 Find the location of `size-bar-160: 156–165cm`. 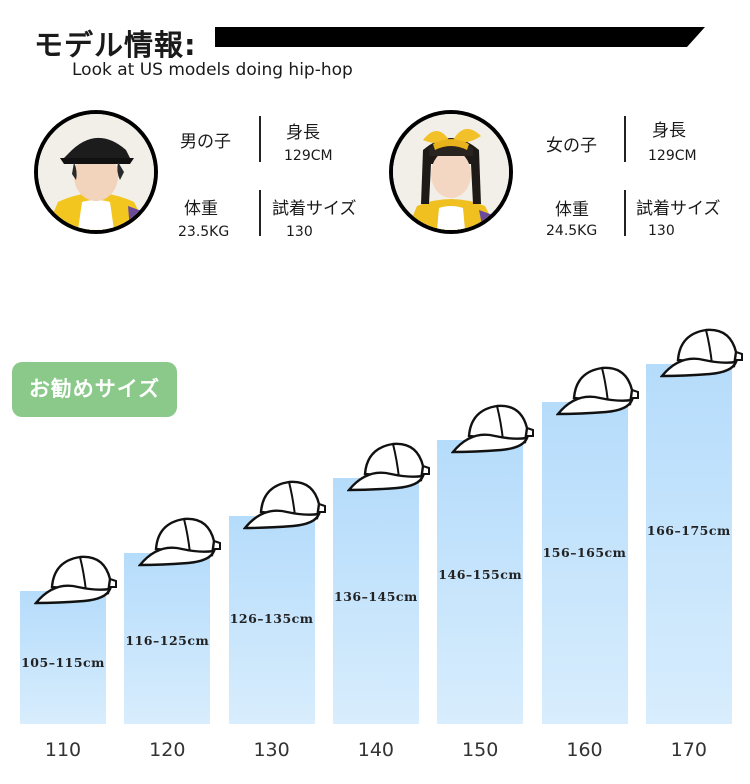

size-bar-160: 156–165cm is located at coordinates (584, 562).